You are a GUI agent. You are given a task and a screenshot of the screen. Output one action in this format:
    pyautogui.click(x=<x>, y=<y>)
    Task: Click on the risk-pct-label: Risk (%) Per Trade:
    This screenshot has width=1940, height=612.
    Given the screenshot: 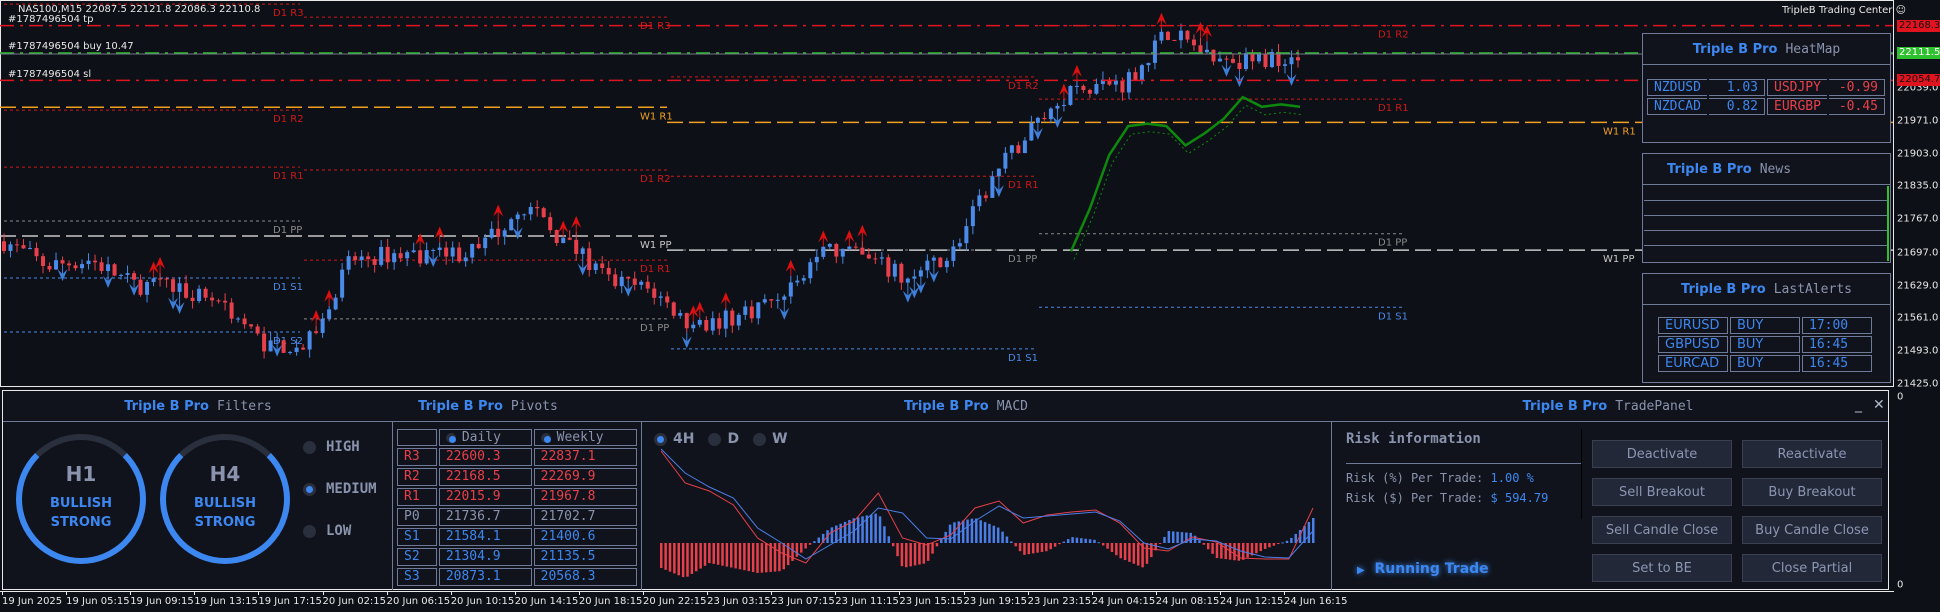 What is the action you would take?
    pyautogui.click(x=1415, y=478)
    